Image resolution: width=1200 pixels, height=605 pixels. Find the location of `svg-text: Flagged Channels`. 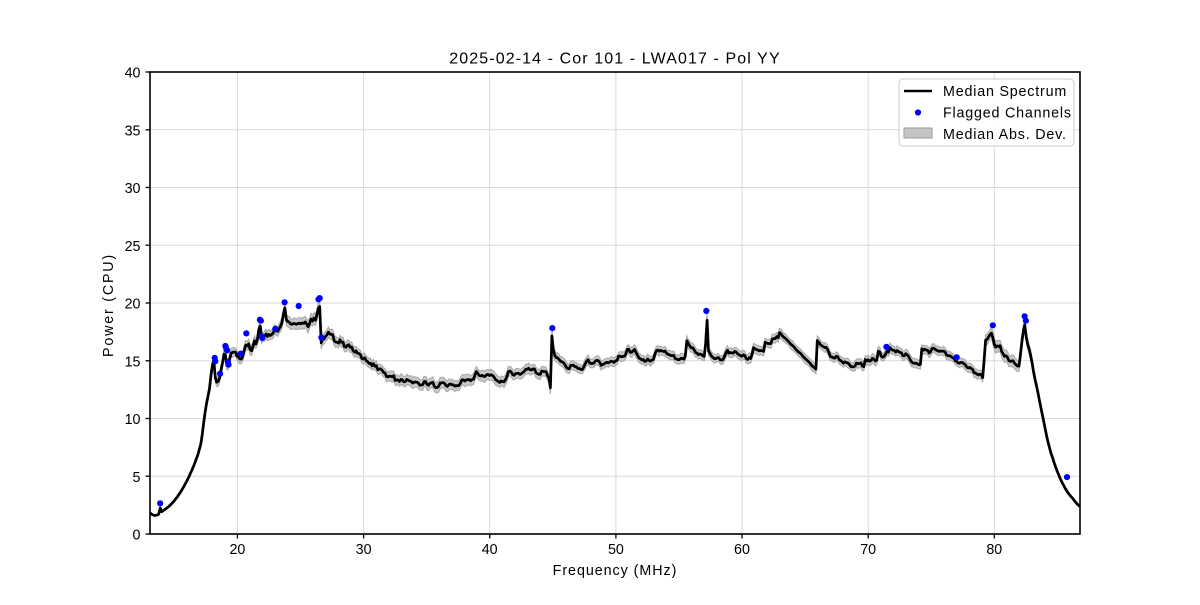

svg-text: Flagged Channels is located at coordinates (1007, 114).